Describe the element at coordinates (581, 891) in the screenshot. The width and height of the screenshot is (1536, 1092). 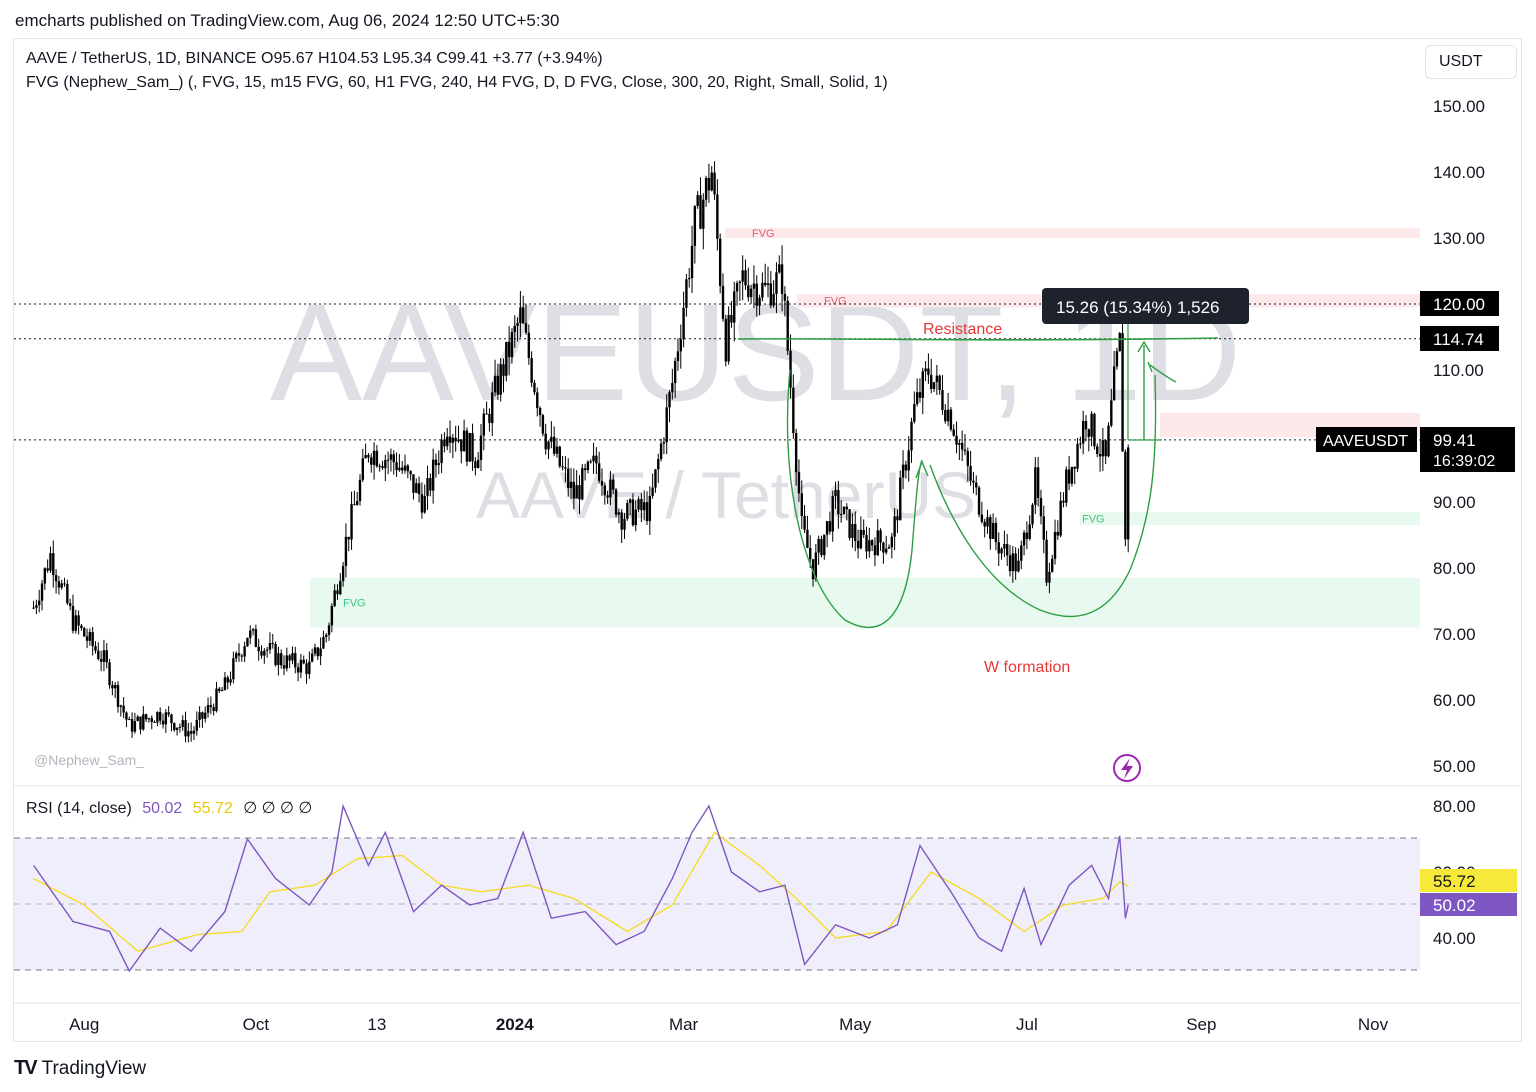
I see `rsi-ma-line` at that location.